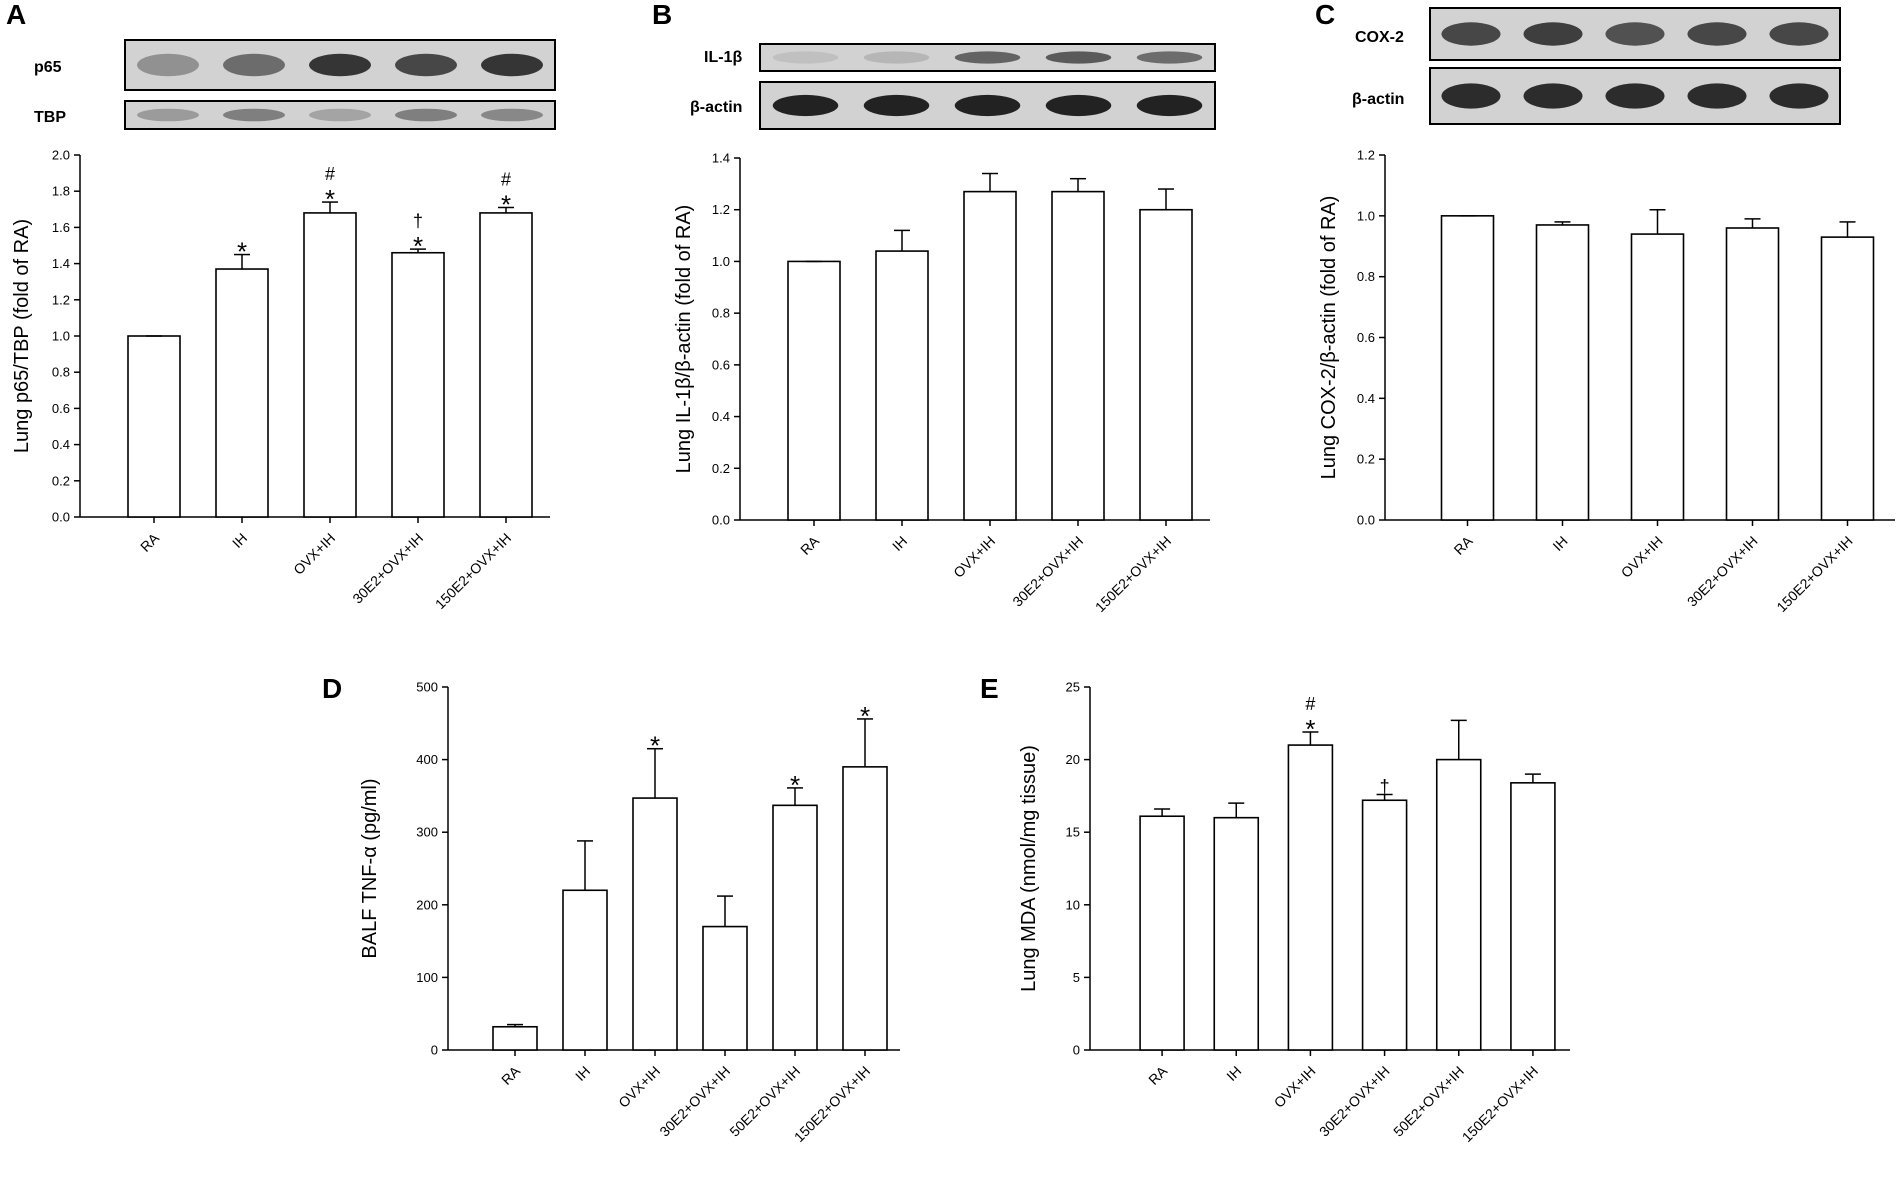  I want to click on y-tick-label: 1.6, so click(61, 227).